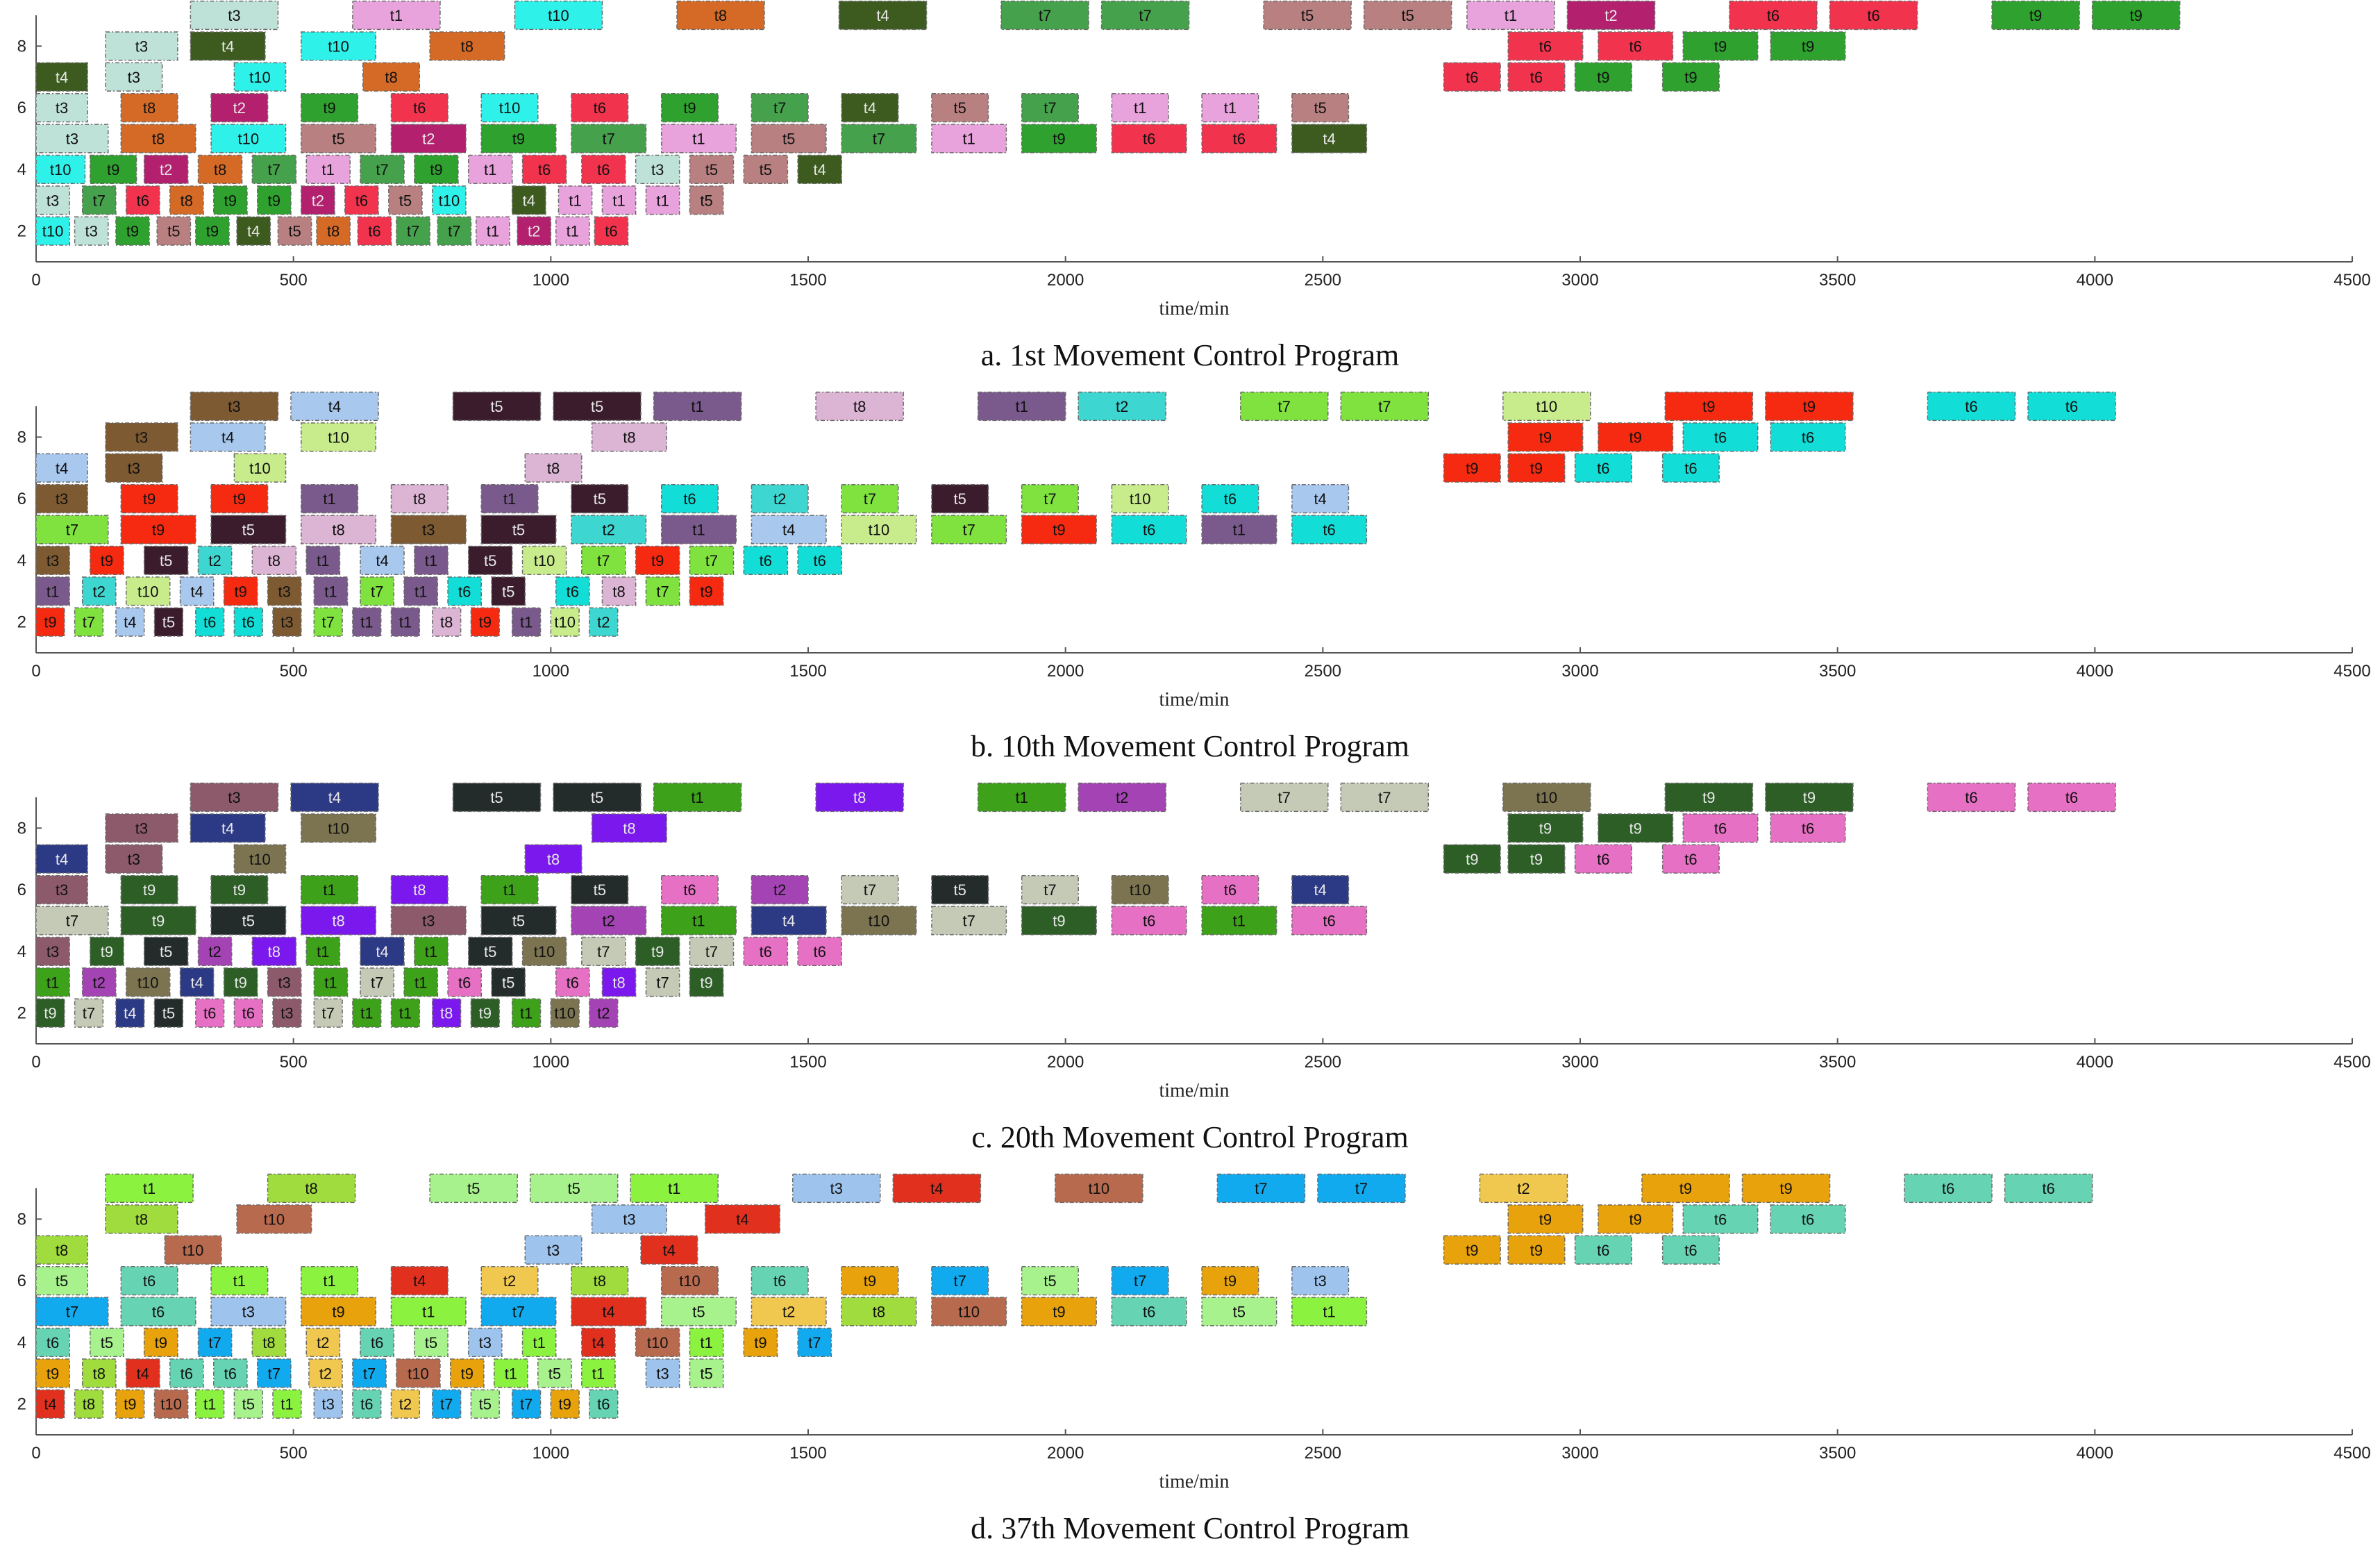  I want to click on caption-10th-program: b. 10th Movement Control Program, so click(1190, 746).